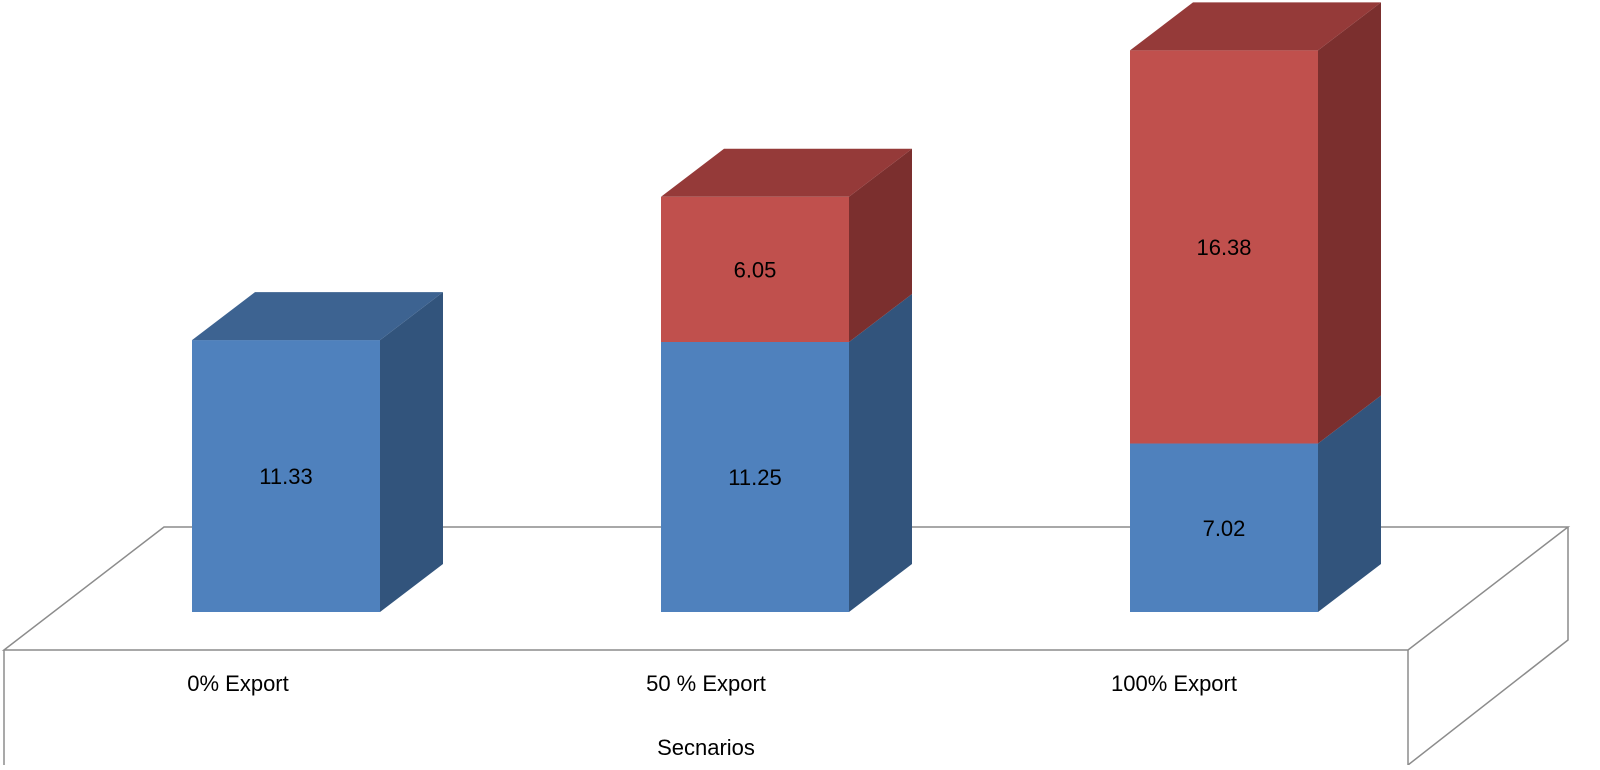 This screenshot has width=1600, height=770. Describe the element at coordinates (786, 172) in the screenshot. I see `series2-bar-2-top` at that location.